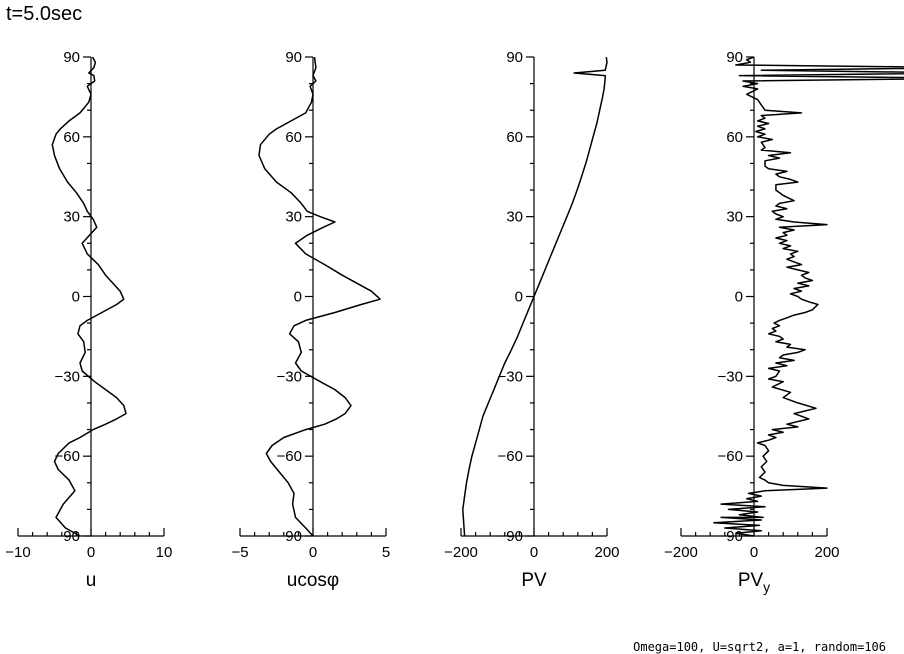  I want to click on x-axis-title-subscript: y, so click(766, 587).